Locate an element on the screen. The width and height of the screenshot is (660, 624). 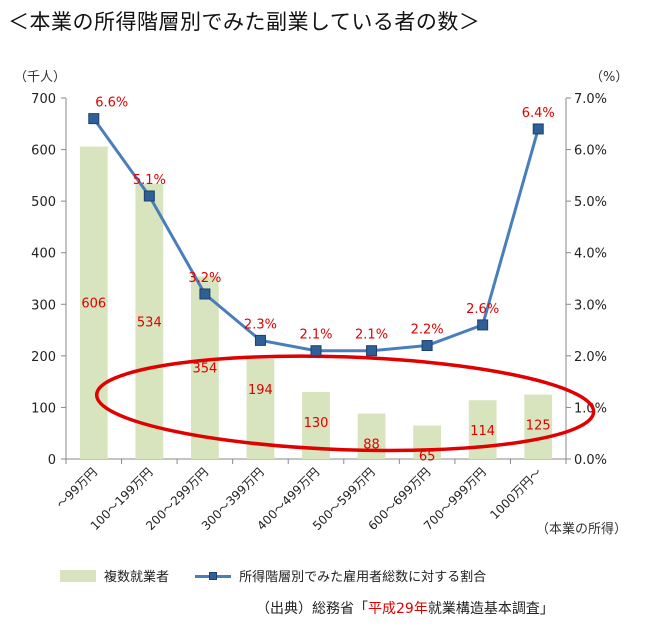
line-value-label: 2.2% is located at coordinates (427, 330).